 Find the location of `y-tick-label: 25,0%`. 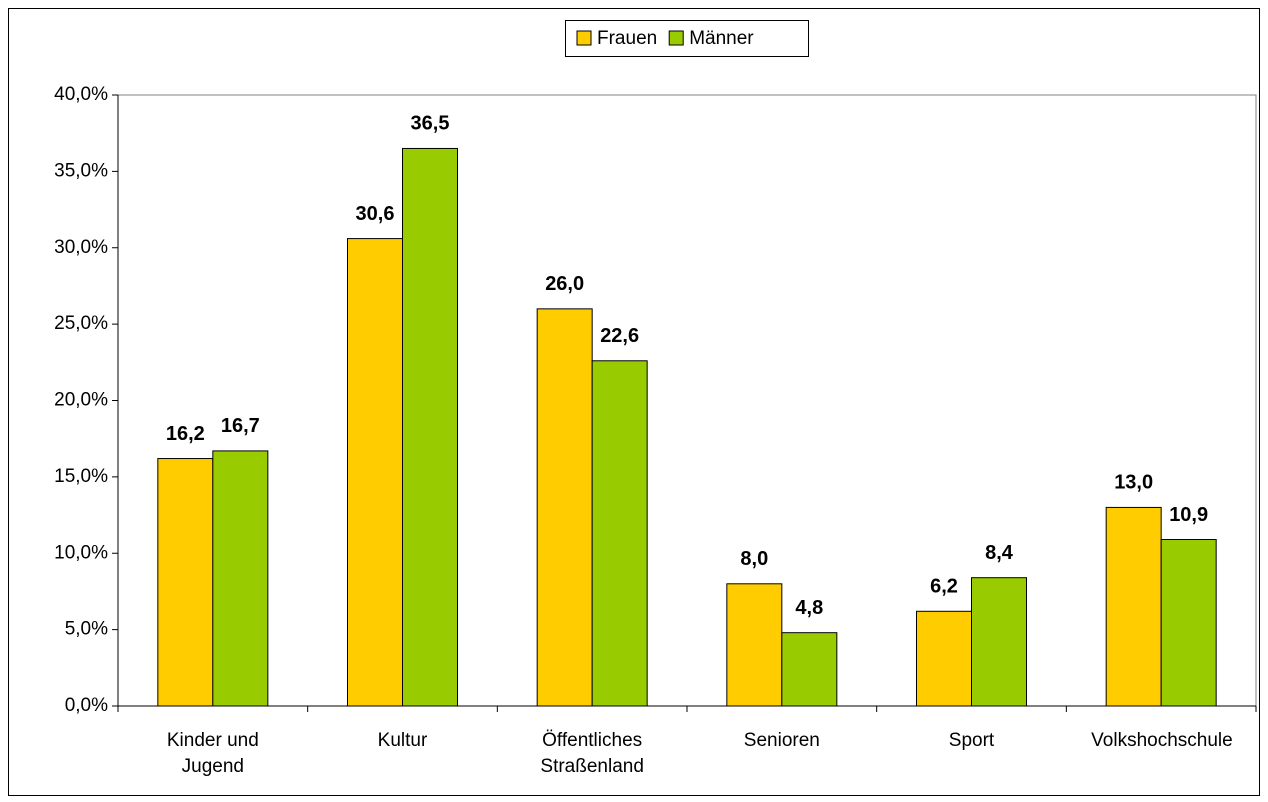

y-tick-label: 25,0% is located at coordinates (81, 323).